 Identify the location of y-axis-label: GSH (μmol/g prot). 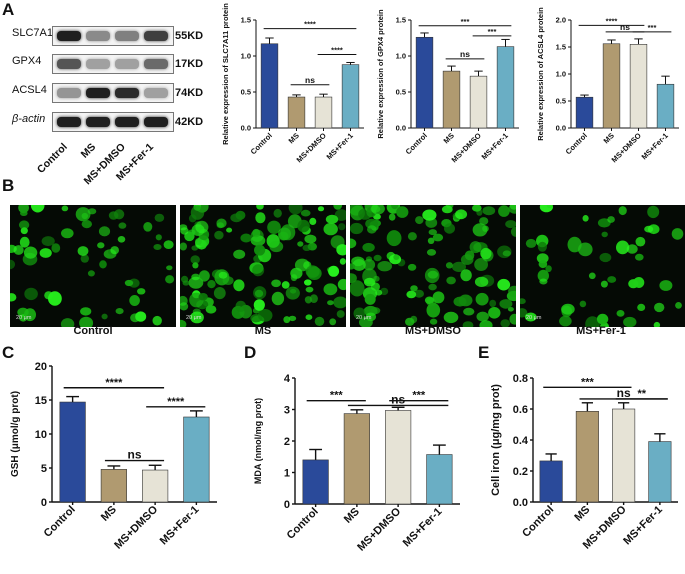
(15, 434).